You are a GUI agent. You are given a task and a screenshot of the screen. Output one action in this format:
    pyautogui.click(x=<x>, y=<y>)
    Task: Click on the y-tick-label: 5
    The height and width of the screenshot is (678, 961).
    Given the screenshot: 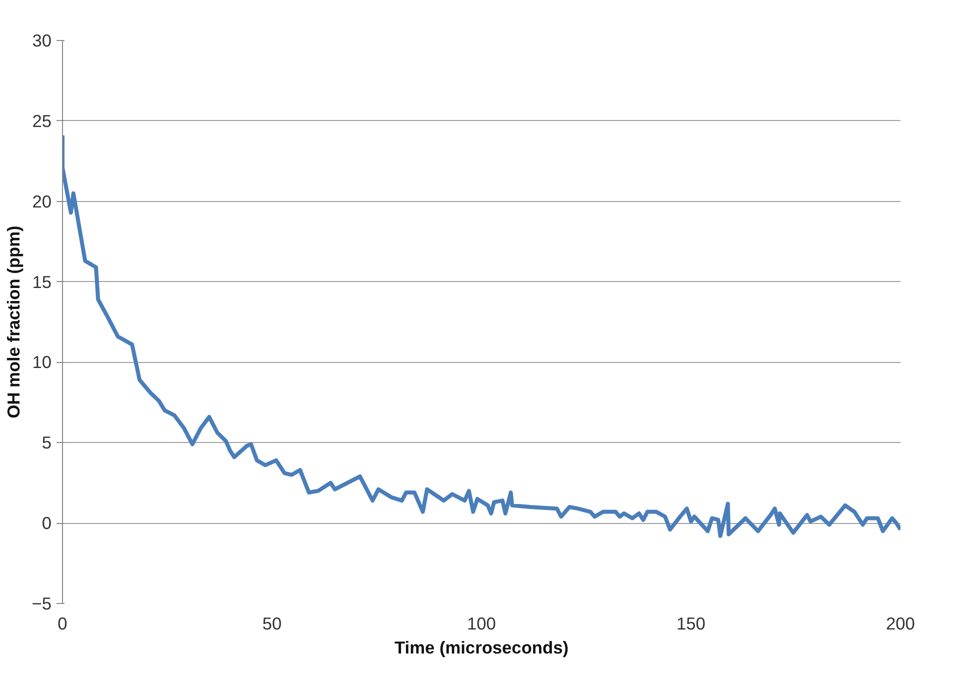 What is the action you would take?
    pyautogui.click(x=47, y=442)
    